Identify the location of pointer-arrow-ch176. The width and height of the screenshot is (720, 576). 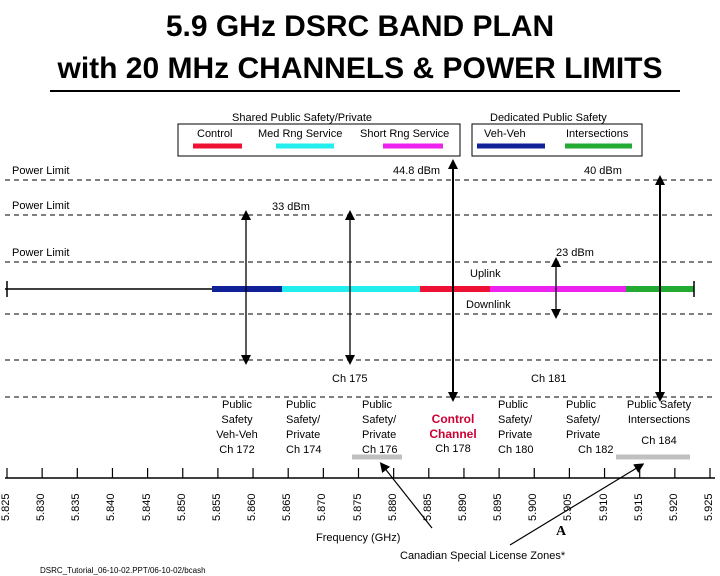
(406, 495).